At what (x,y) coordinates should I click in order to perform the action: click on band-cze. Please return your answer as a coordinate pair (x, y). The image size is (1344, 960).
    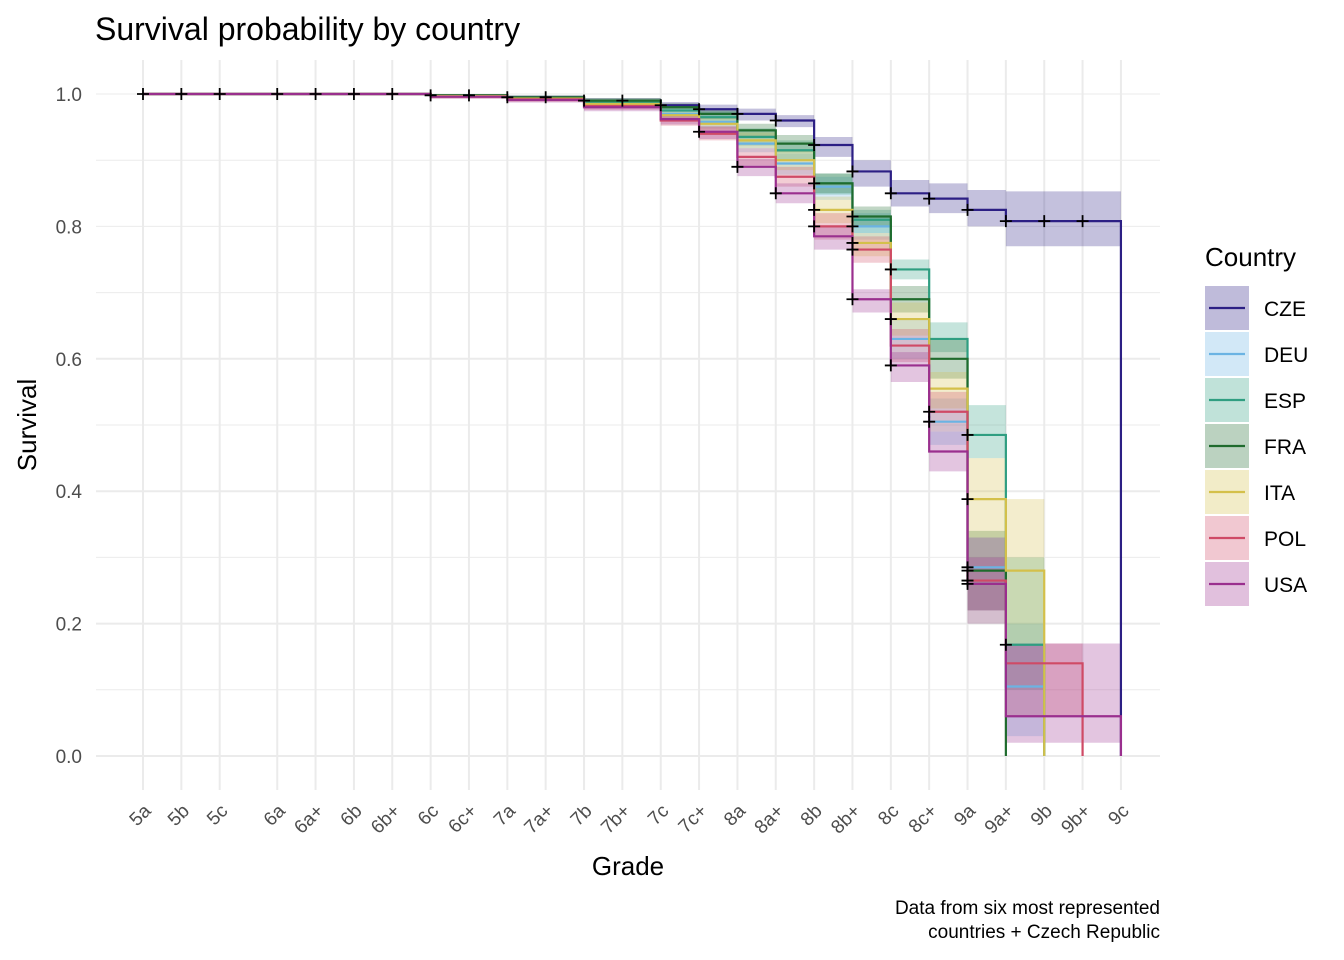
    Looking at the image, I should click on (632, 170).